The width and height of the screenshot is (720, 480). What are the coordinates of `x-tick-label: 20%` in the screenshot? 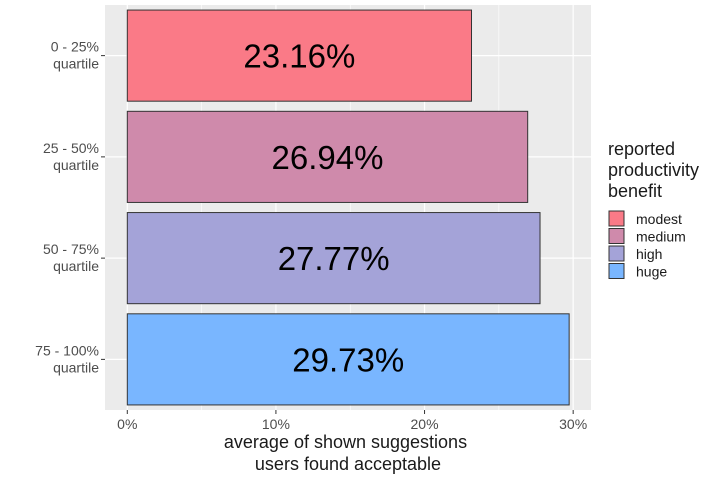 It's located at (425, 424).